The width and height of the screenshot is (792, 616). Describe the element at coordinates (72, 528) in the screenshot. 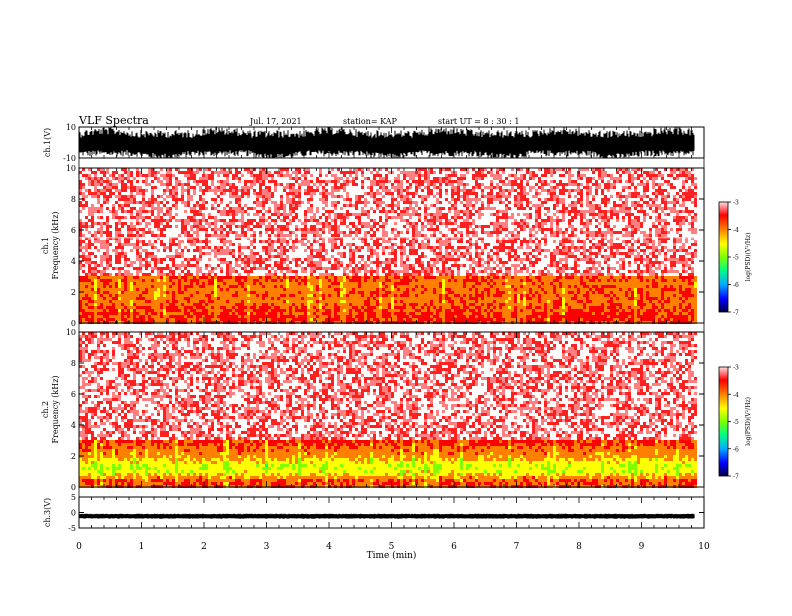

I see `y-tick-label: -5` at that location.